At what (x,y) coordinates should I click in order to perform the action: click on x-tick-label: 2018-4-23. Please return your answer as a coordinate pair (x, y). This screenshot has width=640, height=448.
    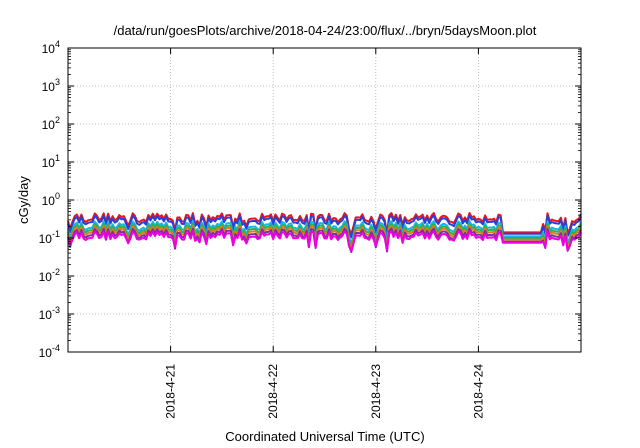
    Looking at the image, I should click on (376, 391).